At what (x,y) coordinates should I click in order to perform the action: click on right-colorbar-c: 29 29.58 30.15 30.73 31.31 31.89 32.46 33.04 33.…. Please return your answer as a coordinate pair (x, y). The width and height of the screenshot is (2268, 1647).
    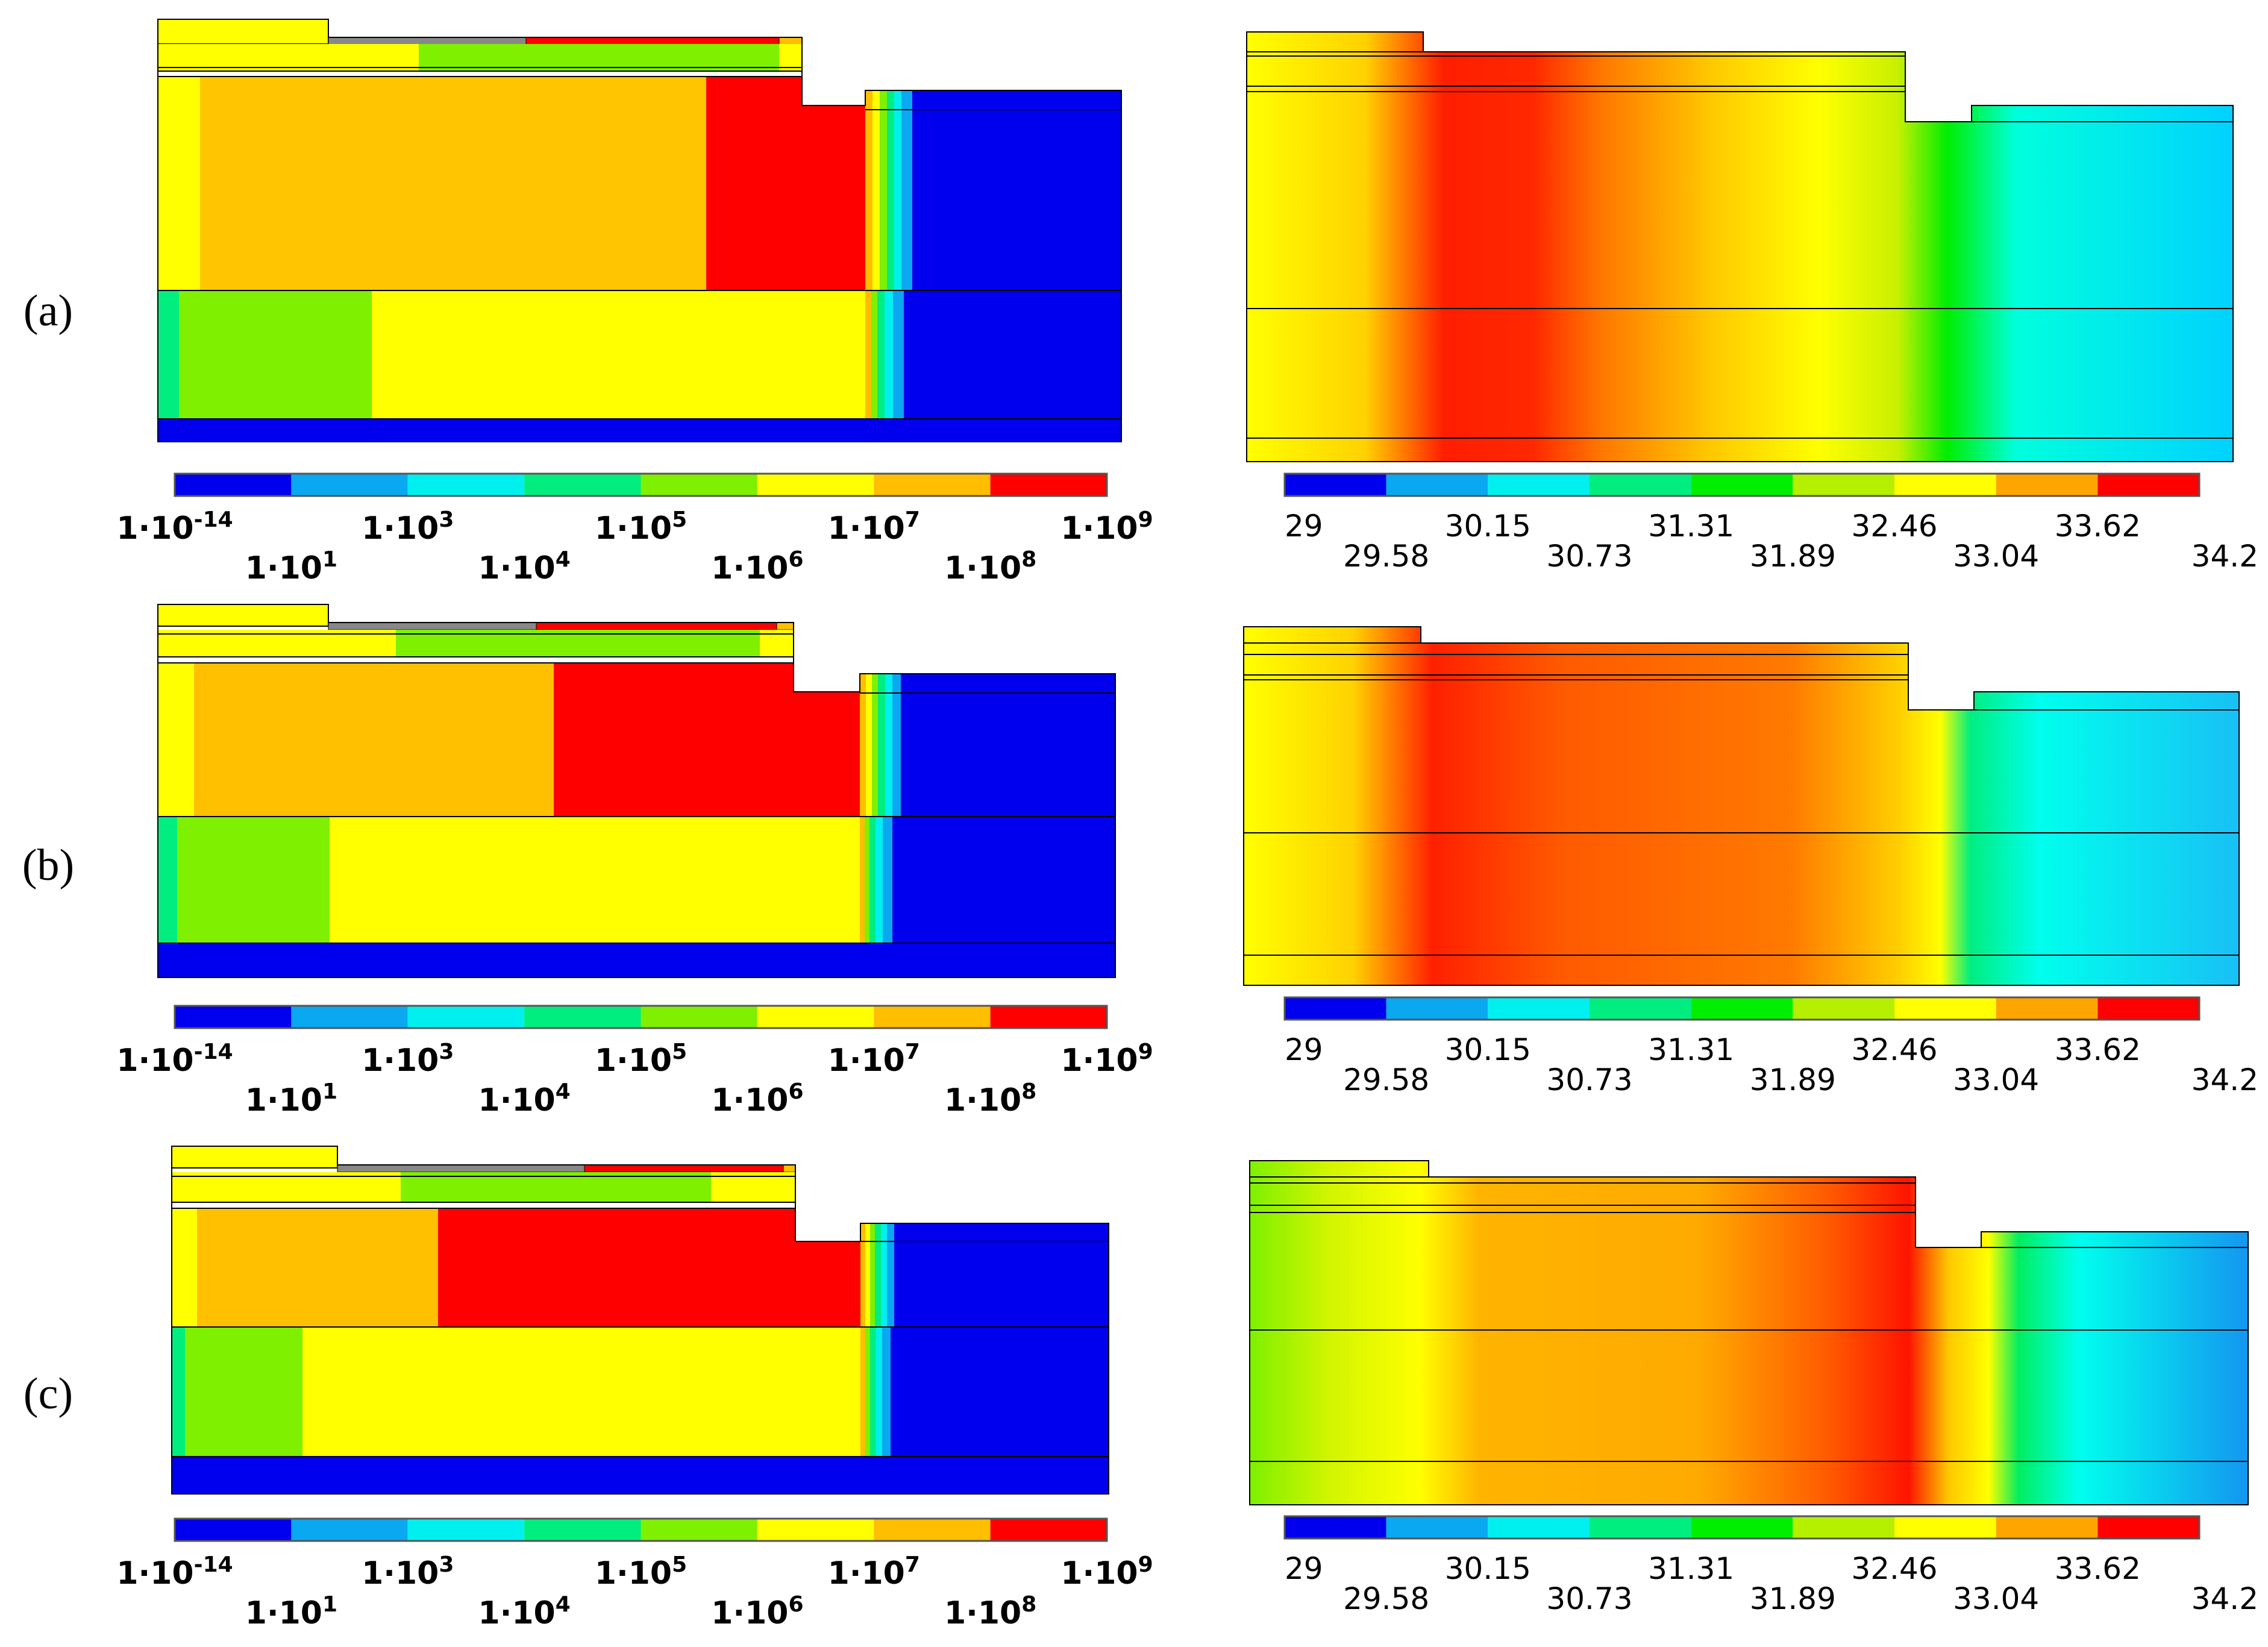
    Looking at the image, I should click on (1771, 1565).